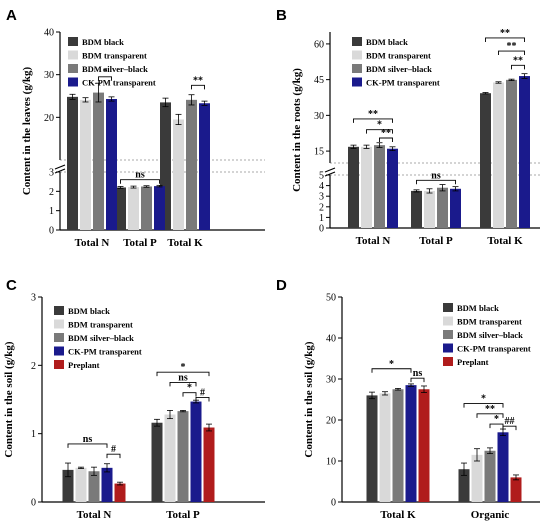 The width and height of the screenshot is (550, 524). Describe the element at coordinates (379, 125) in the screenshot. I see `significance-label: *` at that location.